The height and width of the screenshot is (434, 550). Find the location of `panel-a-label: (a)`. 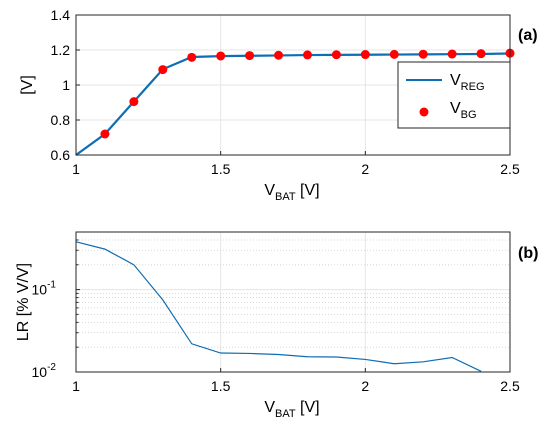

panel-a-label: (a) is located at coordinates (528, 35).